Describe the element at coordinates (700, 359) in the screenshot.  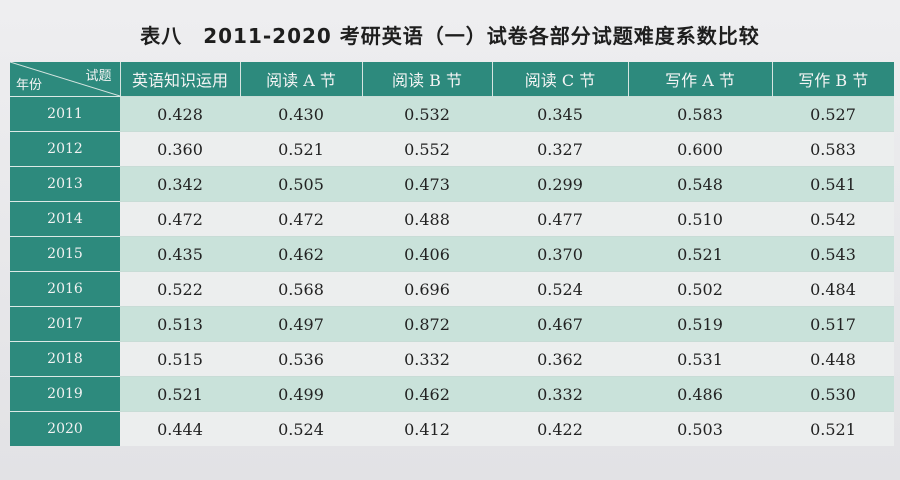
I see `value-cell: 0.531` at that location.